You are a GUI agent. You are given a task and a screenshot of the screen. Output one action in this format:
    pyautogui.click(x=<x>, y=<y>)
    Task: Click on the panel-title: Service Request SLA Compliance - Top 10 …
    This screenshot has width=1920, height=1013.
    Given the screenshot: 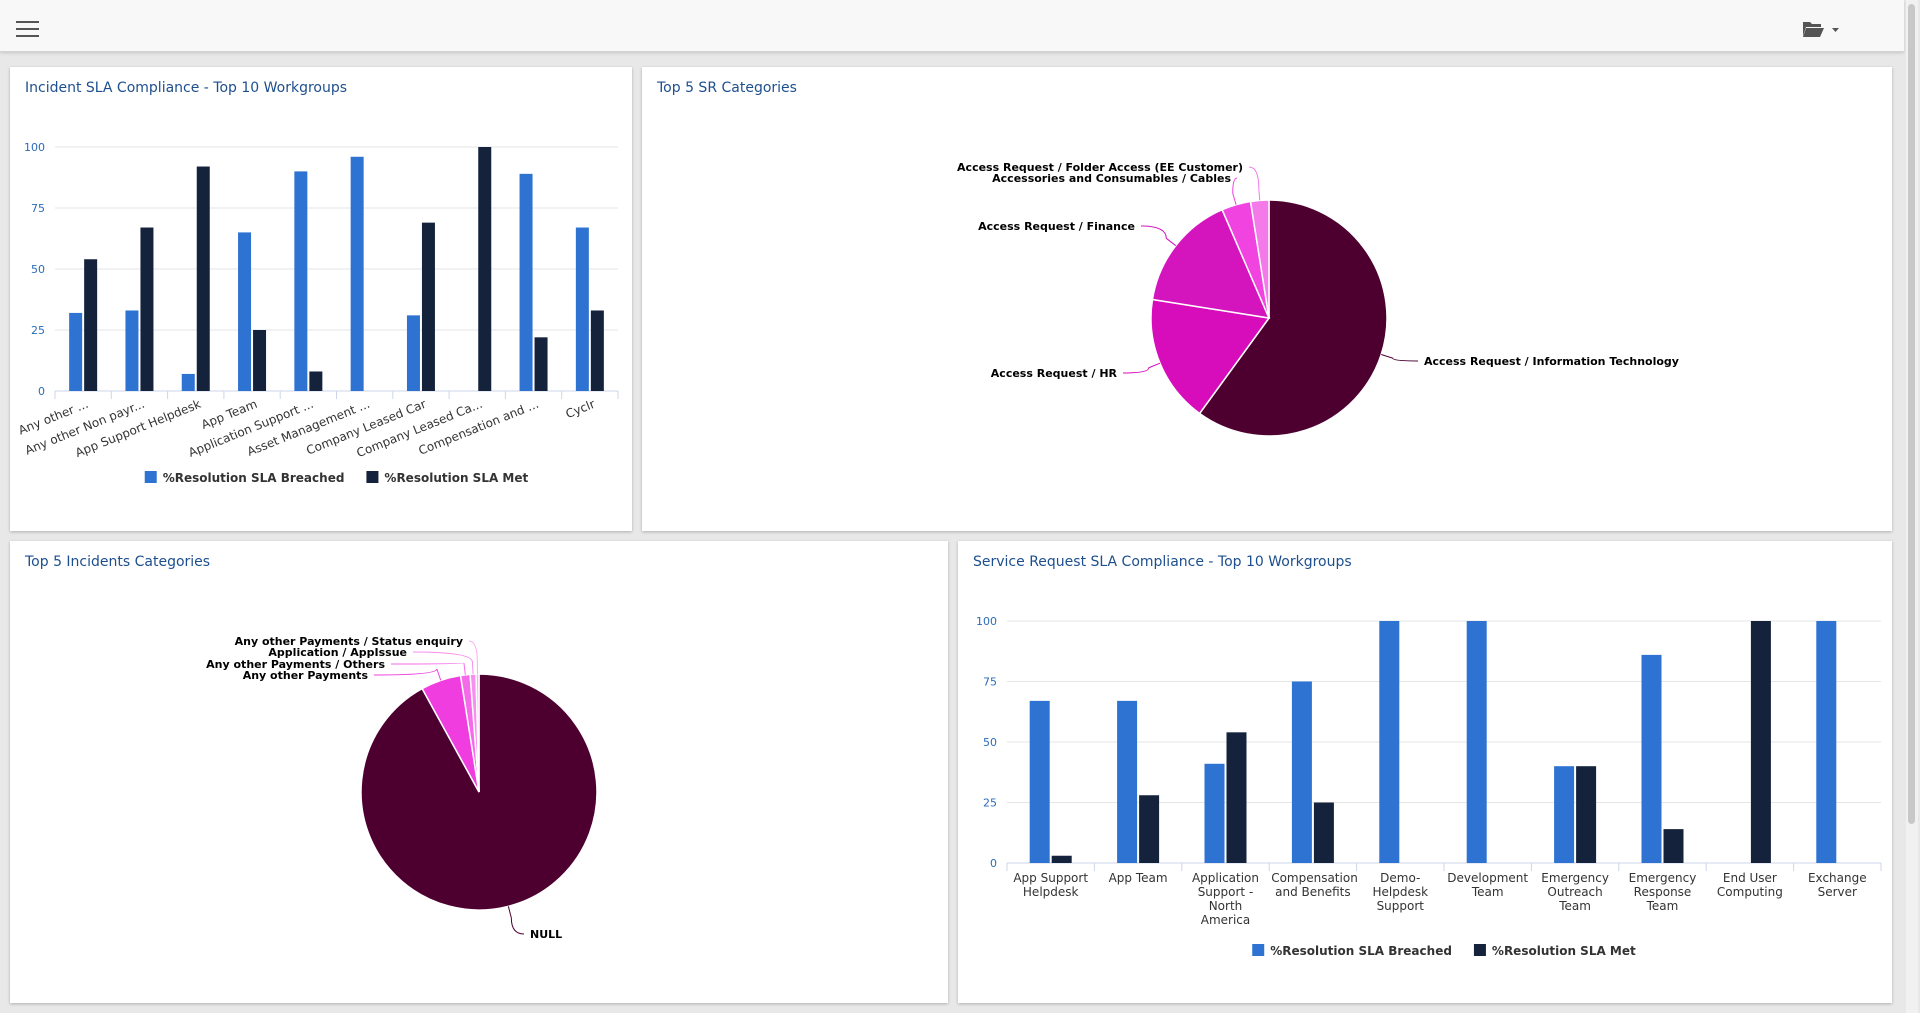 What is the action you would take?
    pyautogui.click(x=1162, y=562)
    